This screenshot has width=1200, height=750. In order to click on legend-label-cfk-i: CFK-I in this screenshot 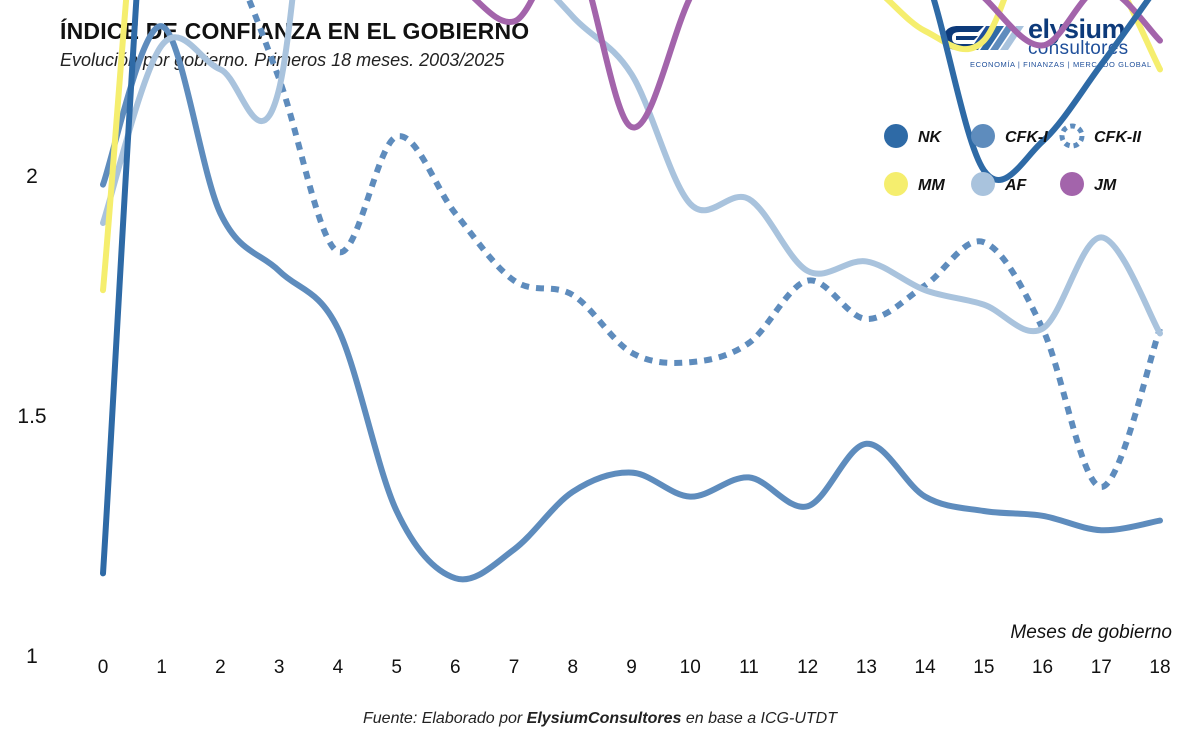, I will do `click(1026, 137)`.